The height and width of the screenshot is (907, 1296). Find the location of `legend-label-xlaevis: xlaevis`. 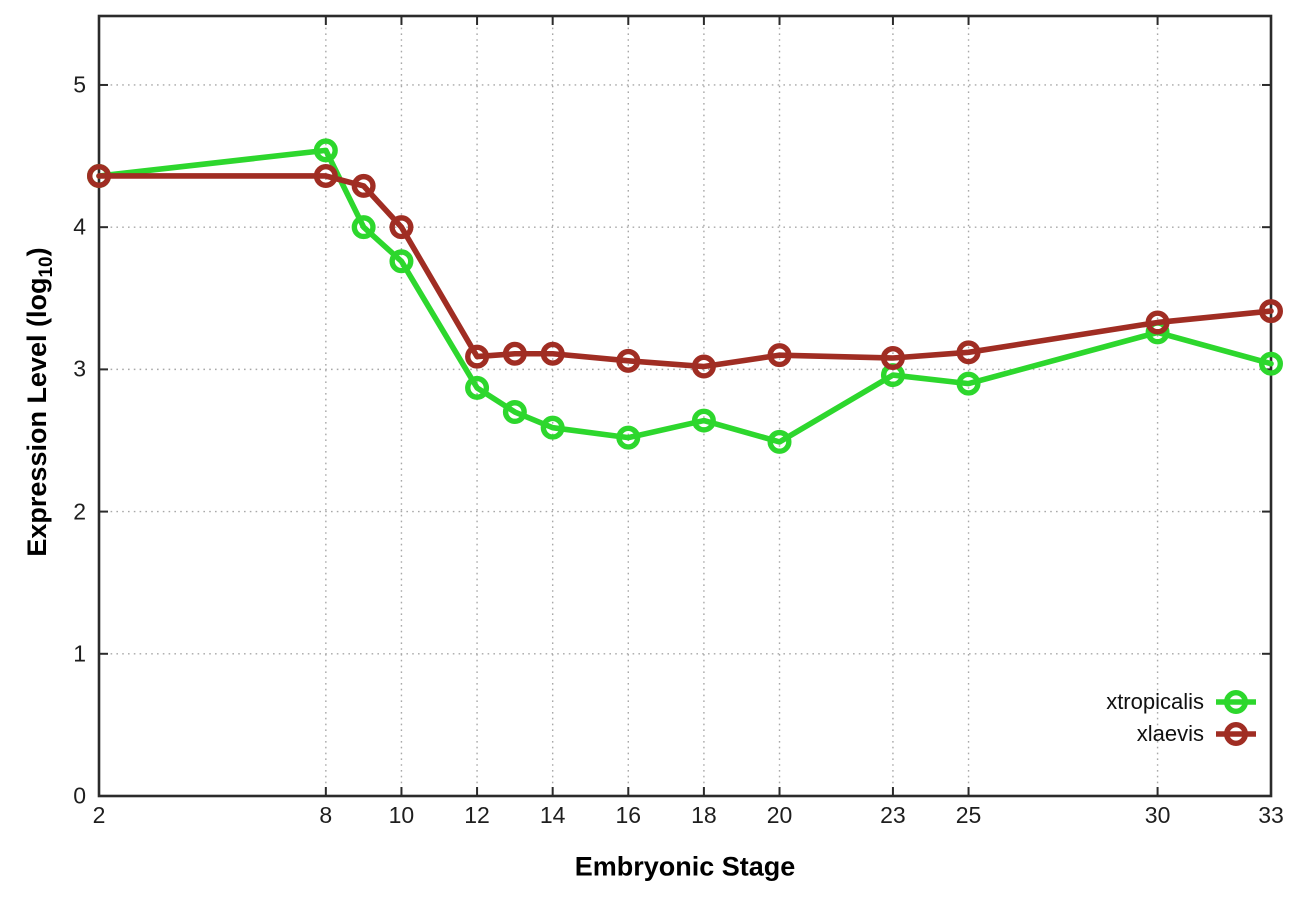

legend-label-xlaevis: xlaevis is located at coordinates (1170, 733).